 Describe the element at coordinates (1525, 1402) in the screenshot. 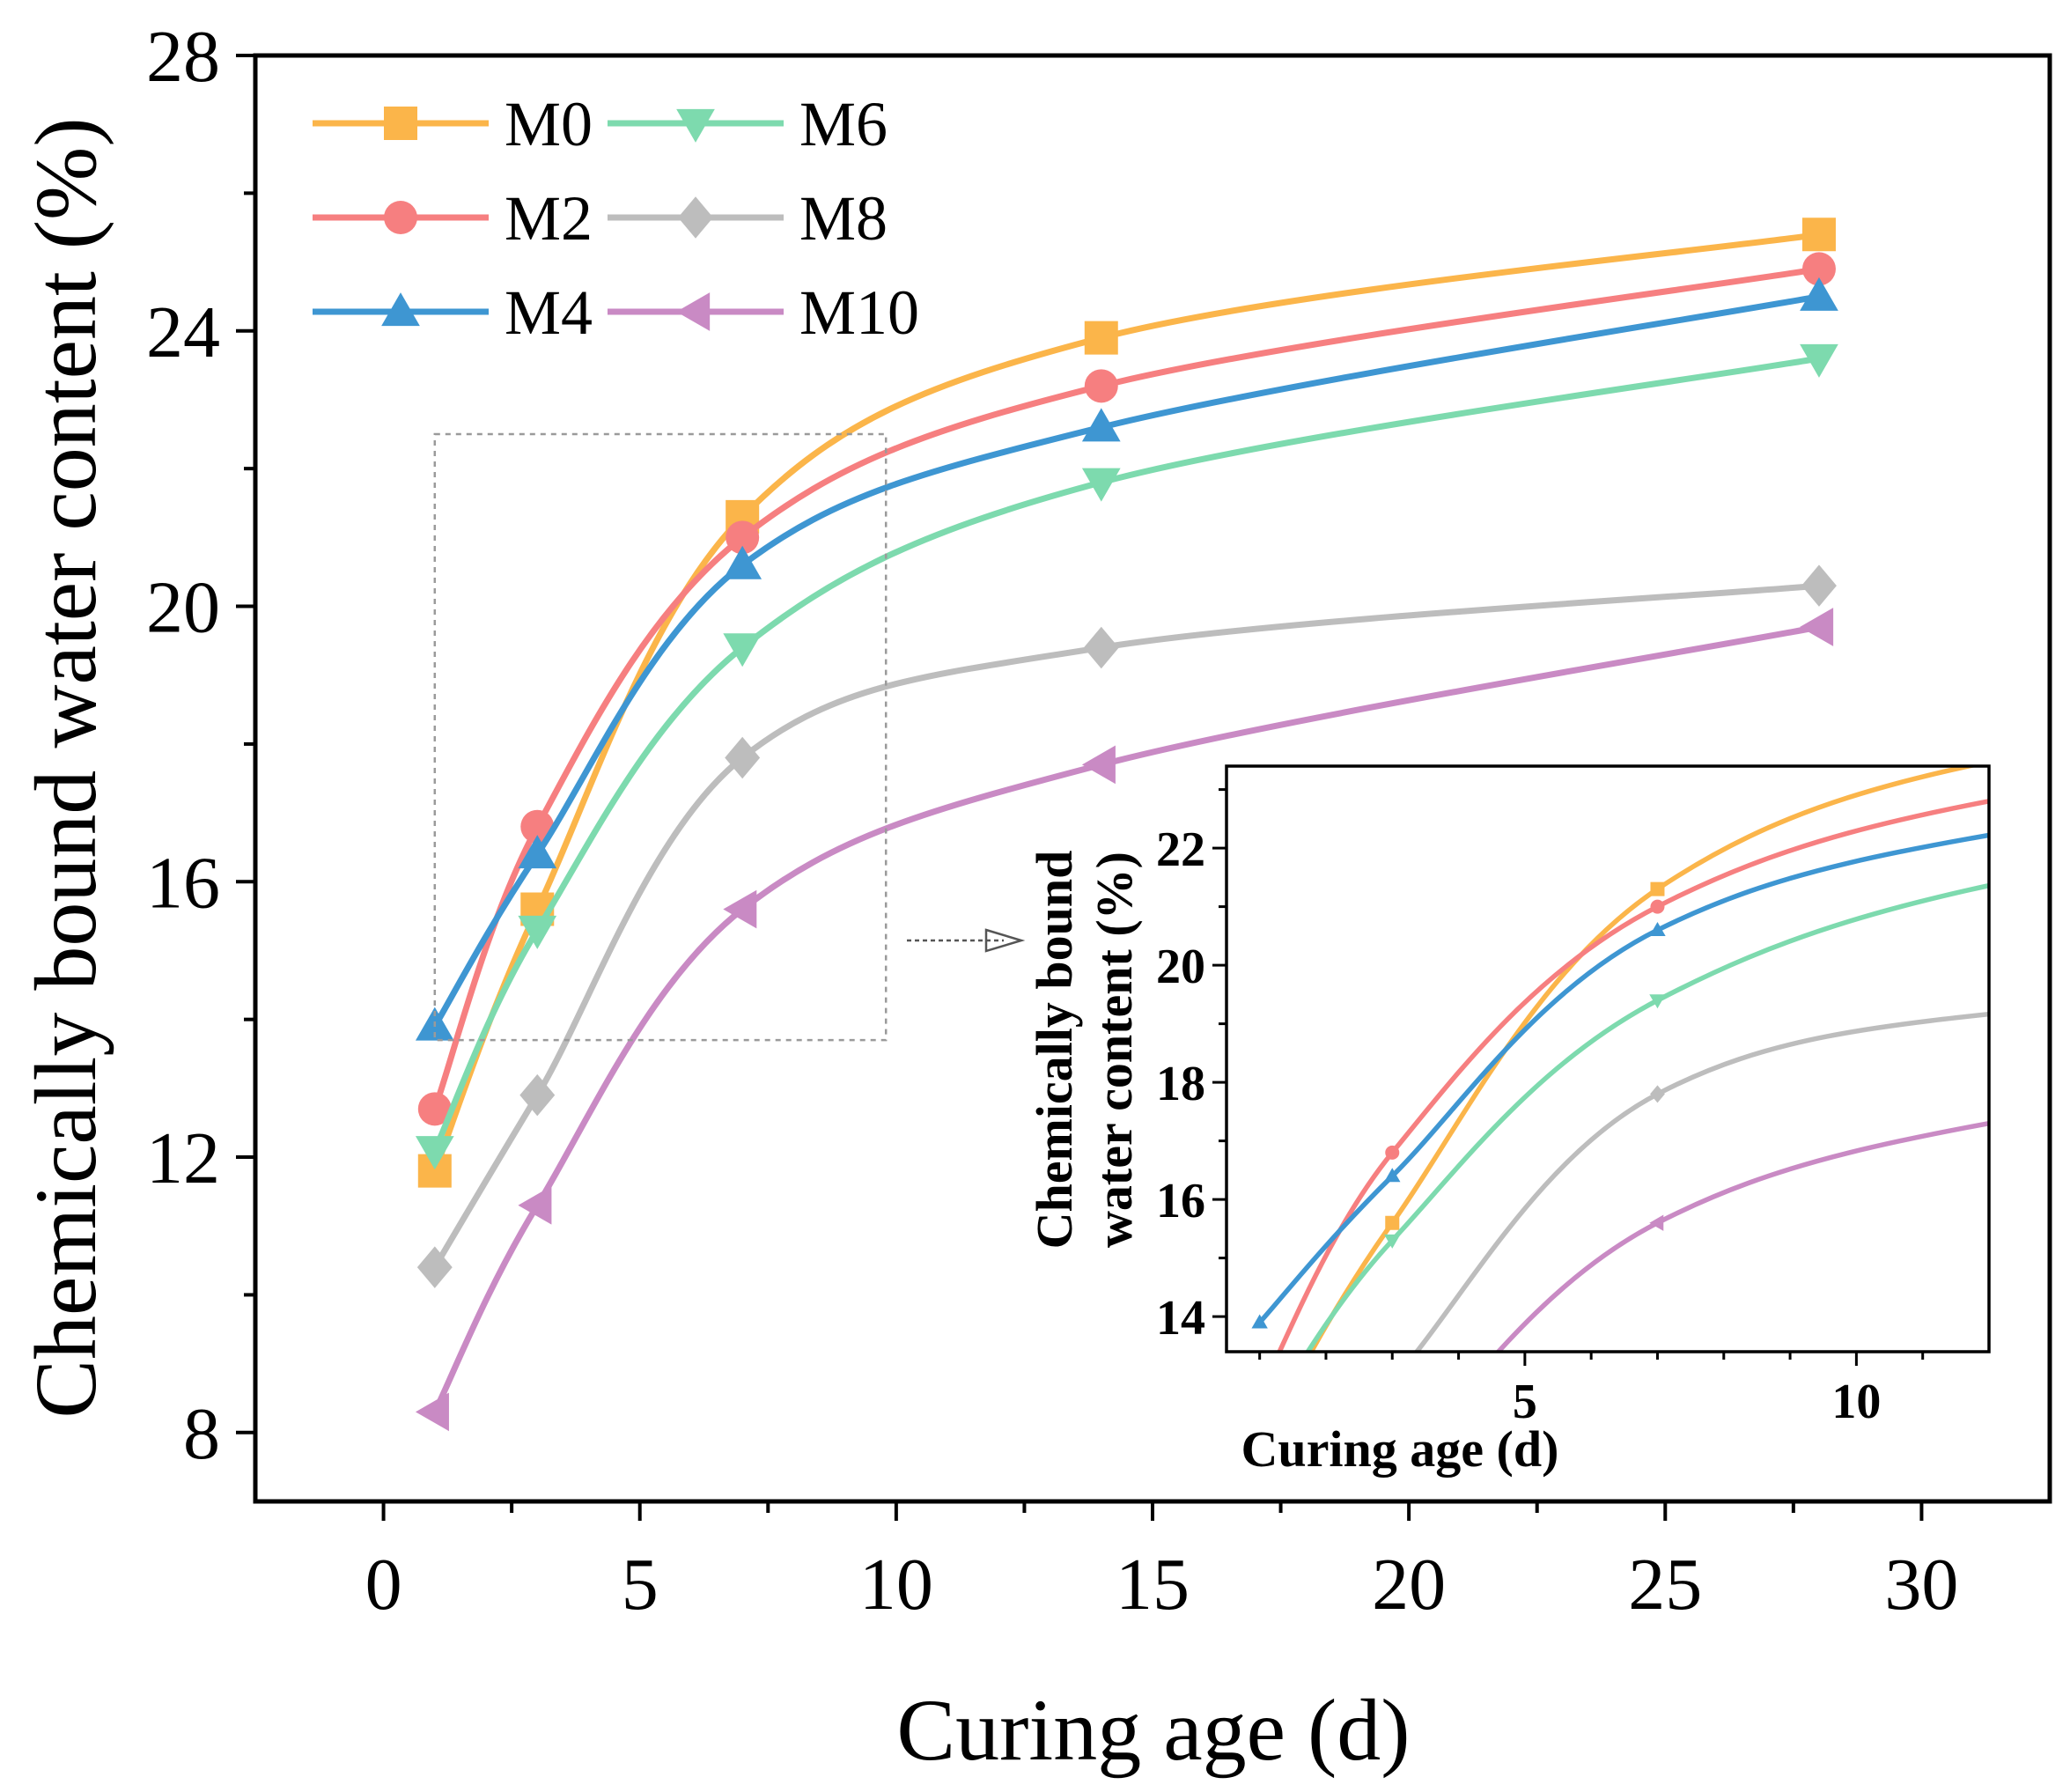

I see `inset-x-tick-label-5: 5` at that location.